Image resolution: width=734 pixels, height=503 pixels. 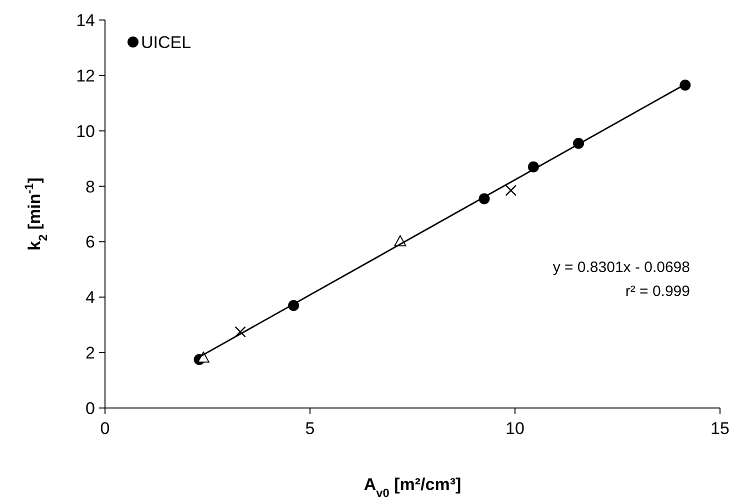 What do you see at coordinates (621, 267) in the screenshot?
I see `annotation: y = 0.8301x - 0.0698` at bounding box center [621, 267].